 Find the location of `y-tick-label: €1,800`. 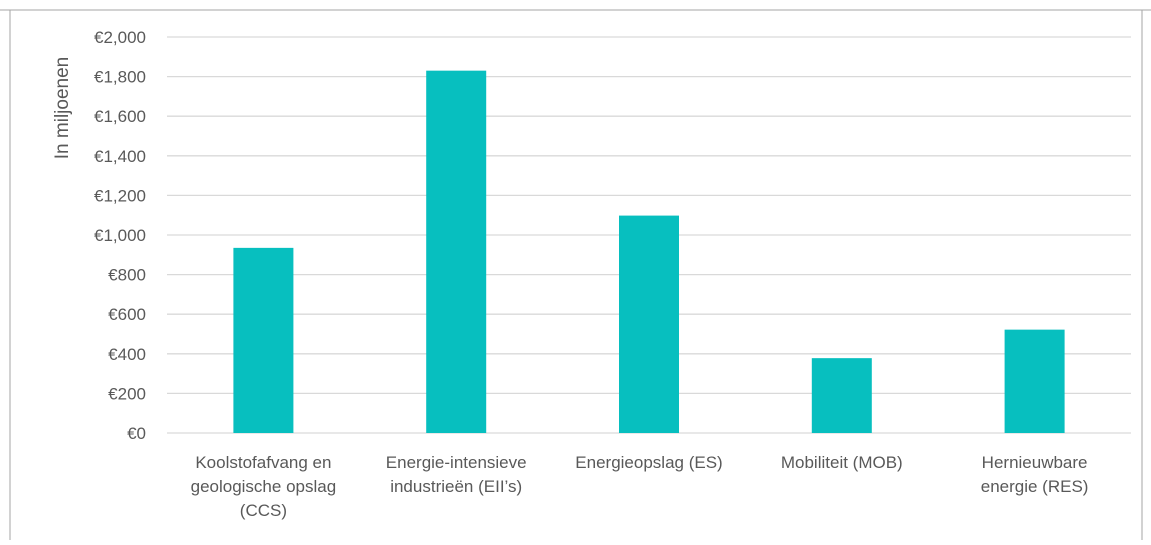

y-tick-label: €1,800 is located at coordinates (120, 77).